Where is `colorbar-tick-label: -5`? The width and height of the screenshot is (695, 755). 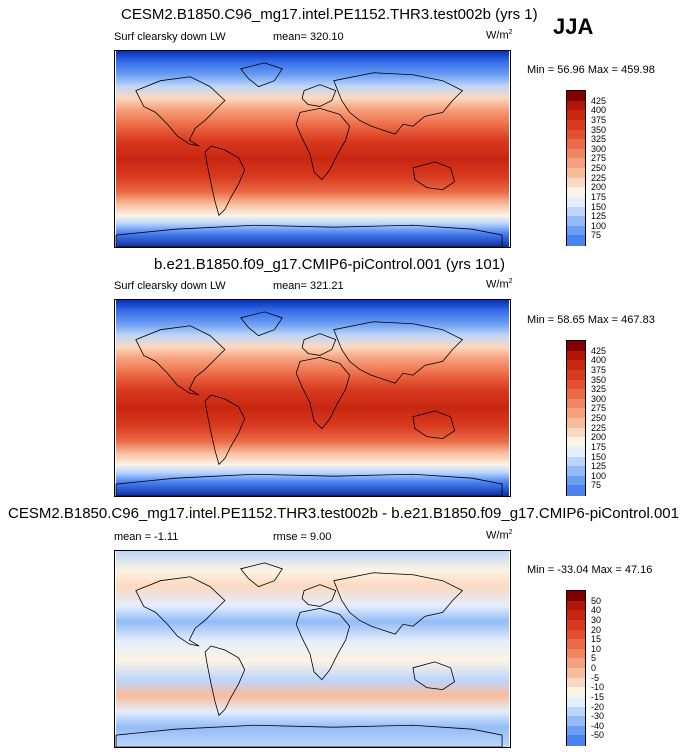
colorbar-tick-label: -5 is located at coordinates (595, 677).